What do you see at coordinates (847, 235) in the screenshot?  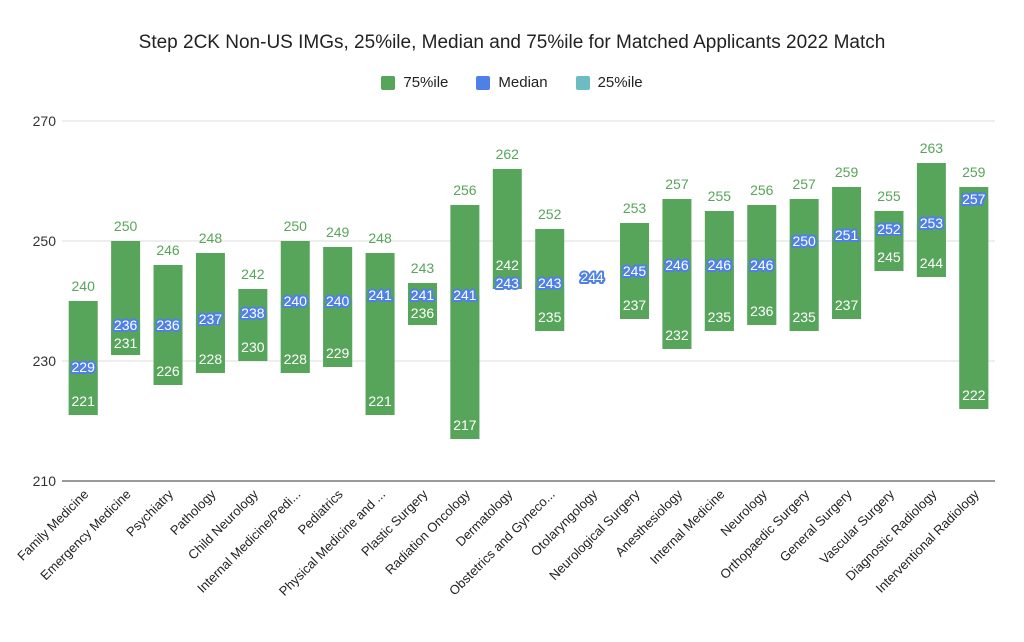 I see `label-median: 251` at bounding box center [847, 235].